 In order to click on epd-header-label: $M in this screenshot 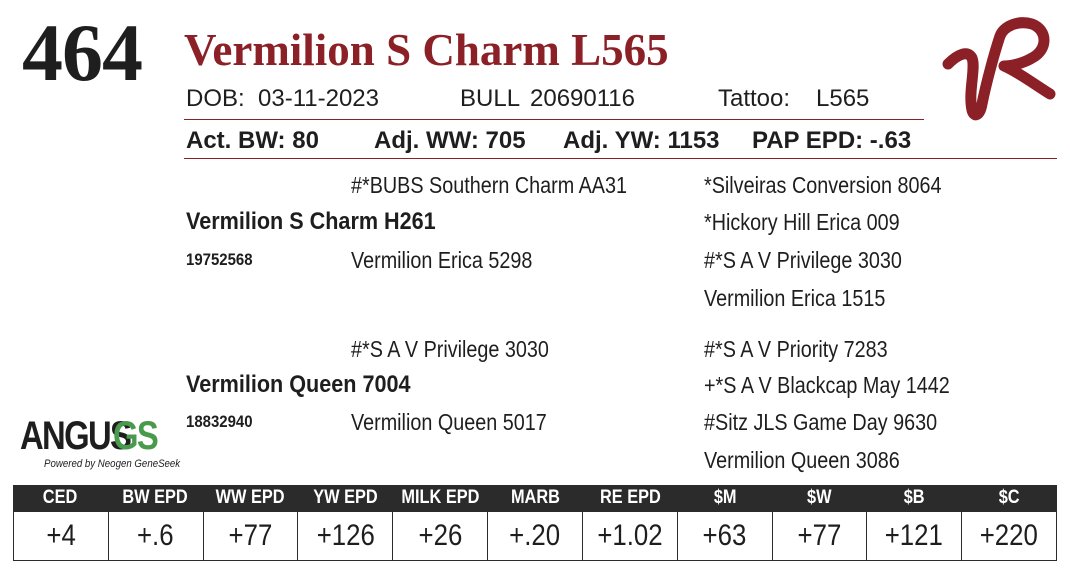, I will do `click(725, 497)`.